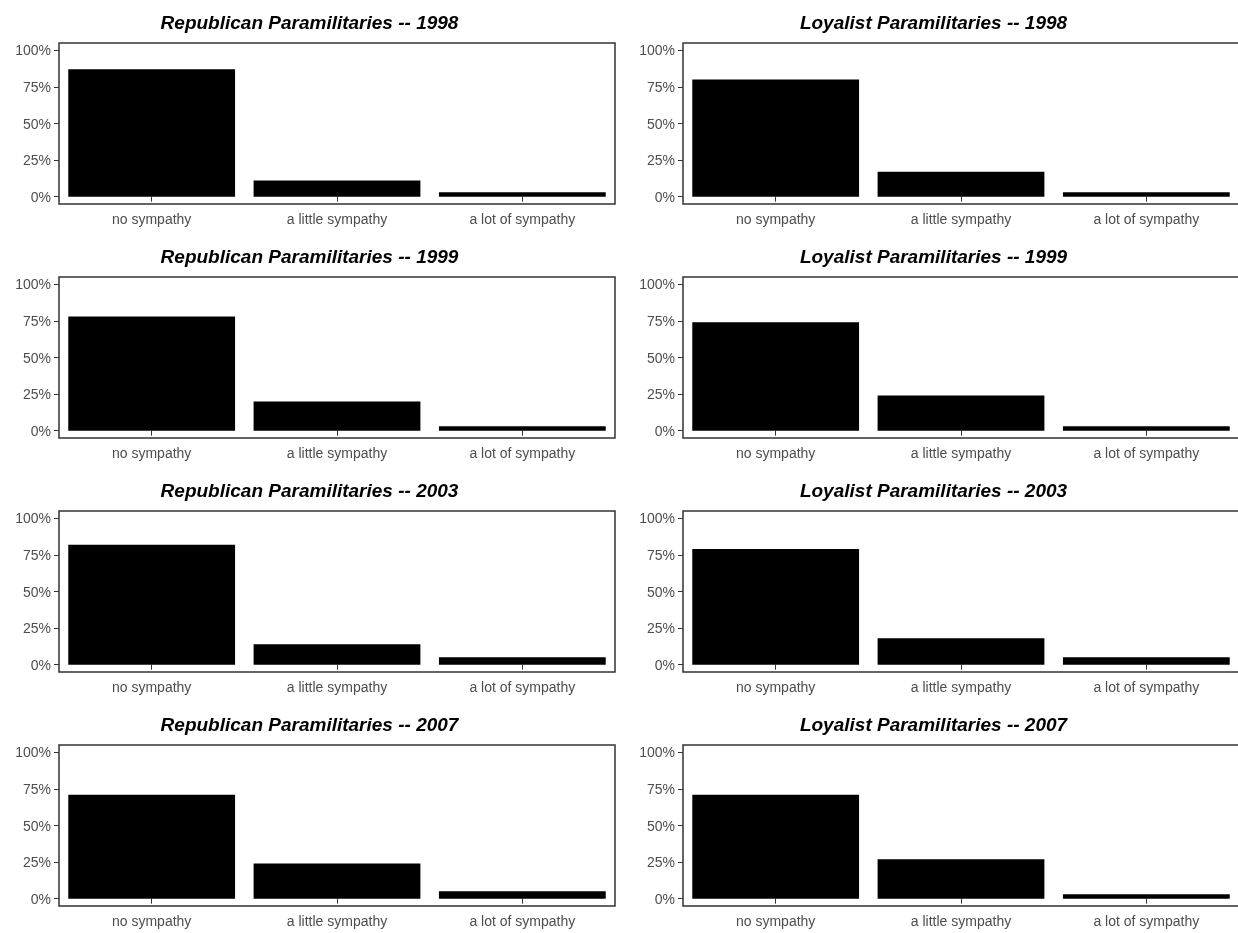 This screenshot has width=1238, height=933. I want to click on chart-title: Republican Paramilitaries -- 1999, so click(309, 256).